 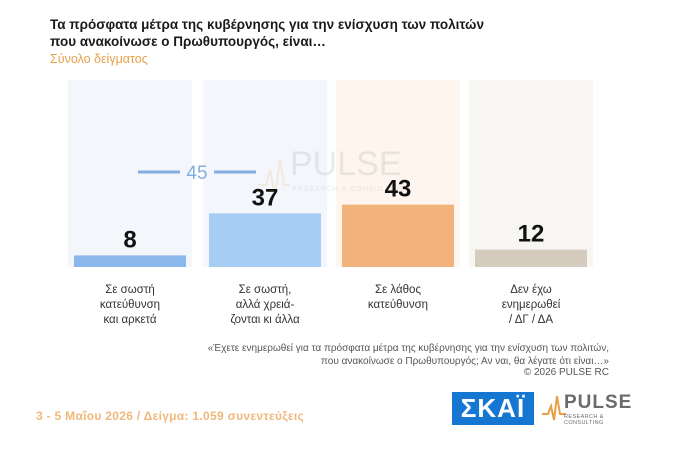 What do you see at coordinates (130, 320) in the screenshot?
I see `category-label-line: και αρκετά` at bounding box center [130, 320].